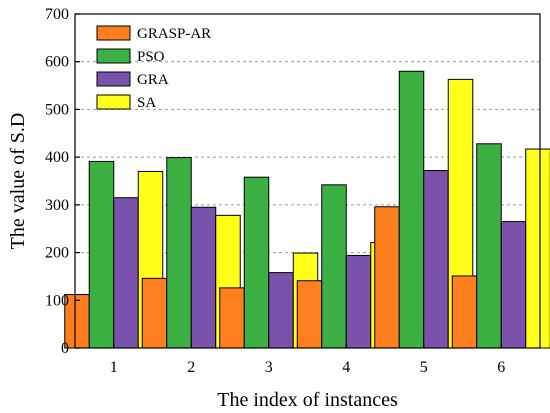 The height and width of the screenshot is (413, 550). Describe the element at coordinates (114, 367) in the screenshot. I see `x-tick-label: 1` at that location.